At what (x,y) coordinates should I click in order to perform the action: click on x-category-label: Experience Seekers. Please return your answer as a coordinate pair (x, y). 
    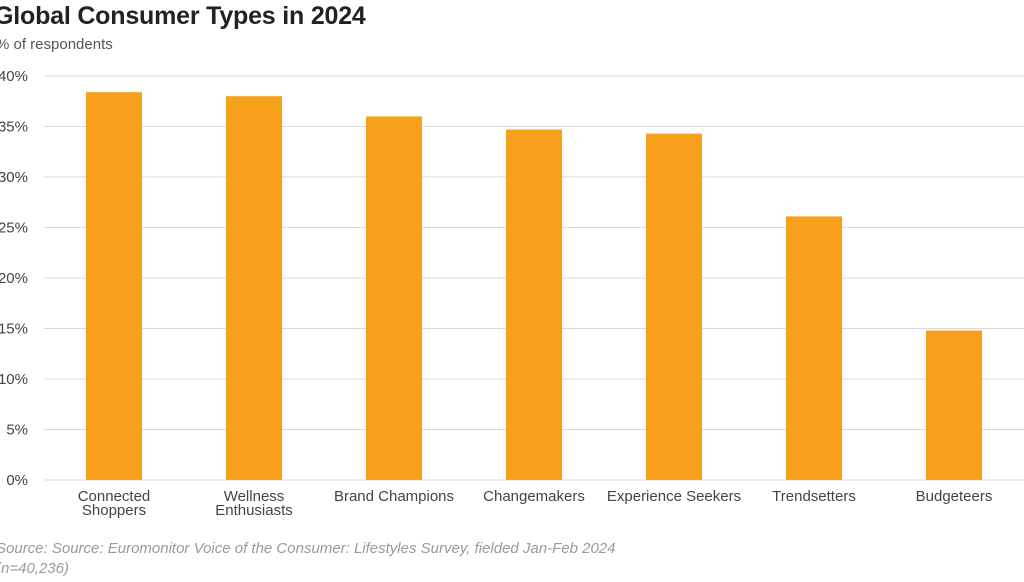
    Looking at the image, I should click on (674, 496).